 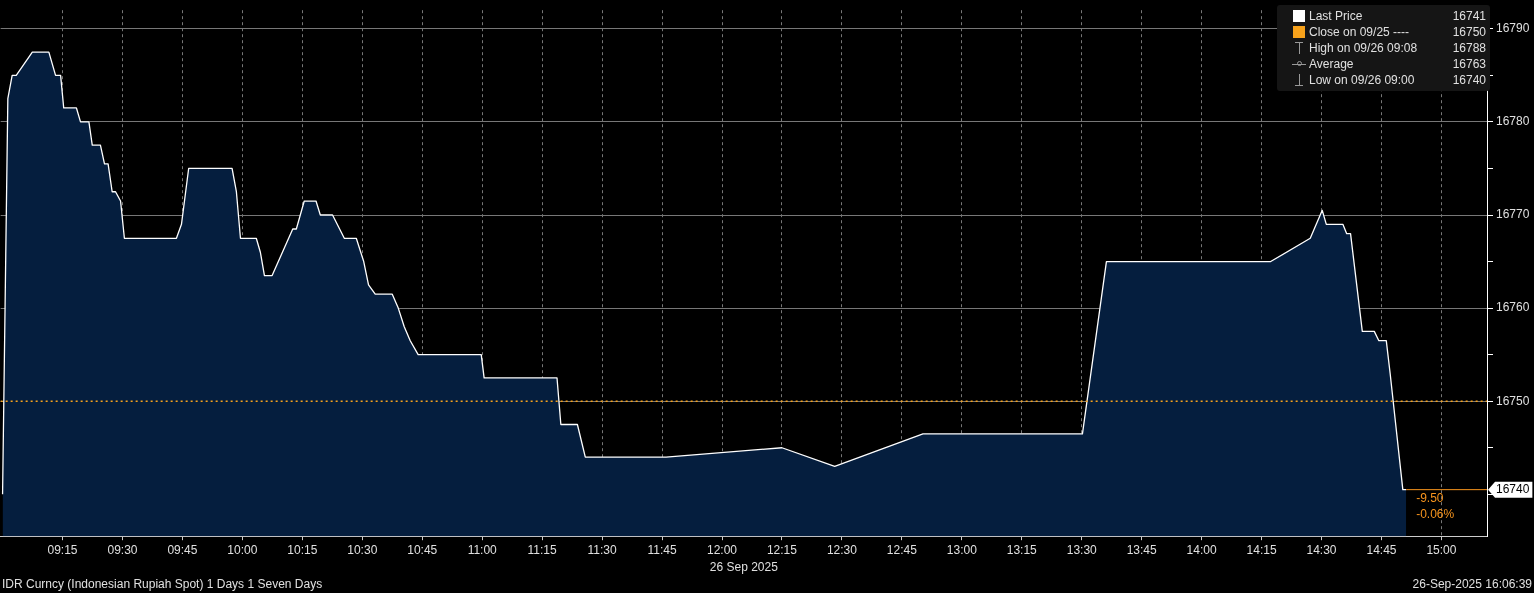 What do you see at coordinates (1362, 80) in the screenshot?
I see `annotation: Low on 09/26 09:00` at bounding box center [1362, 80].